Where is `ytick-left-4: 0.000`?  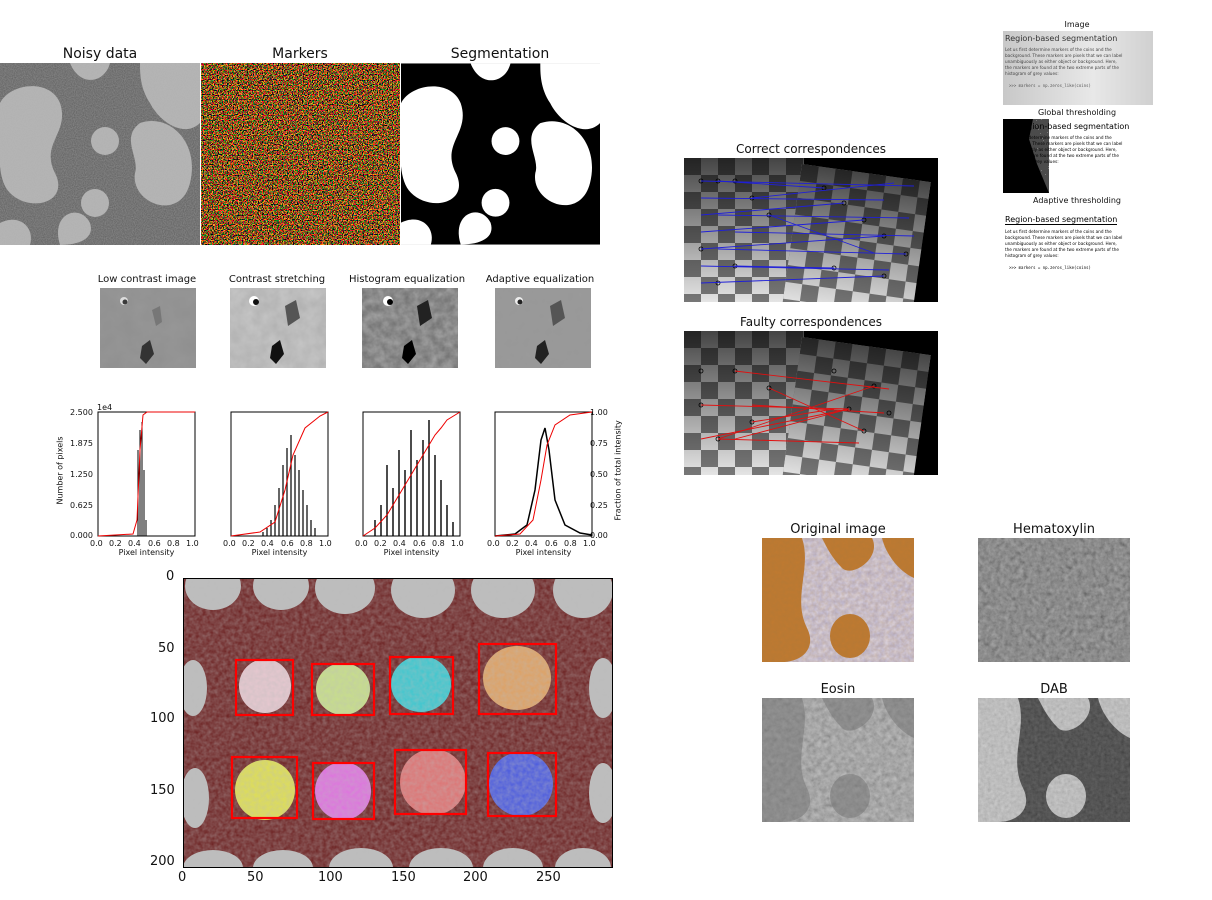
ytick-left-4: 0.000 is located at coordinates (81, 535).